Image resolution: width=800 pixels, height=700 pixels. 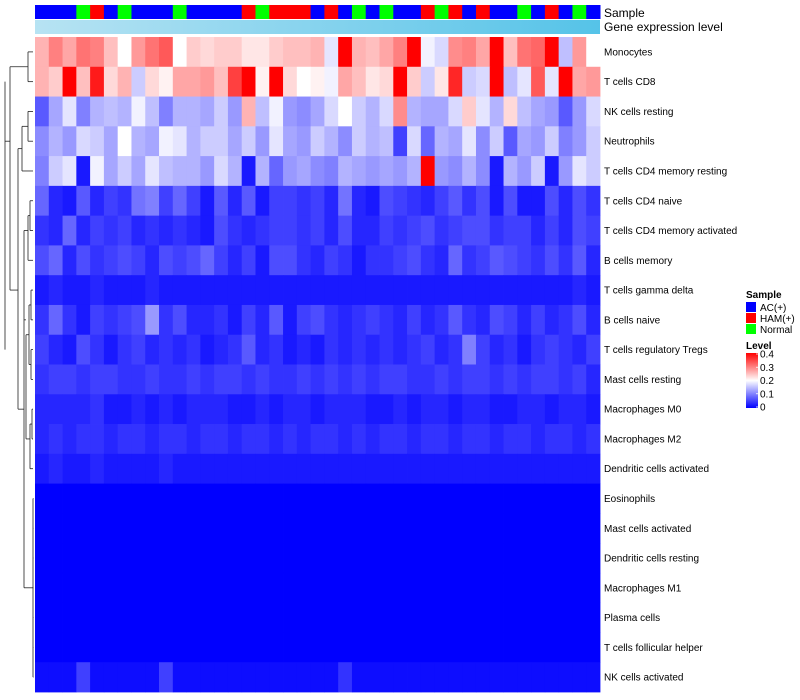 I want to click on row-label: Dendritic cells resting, so click(x=651, y=559).